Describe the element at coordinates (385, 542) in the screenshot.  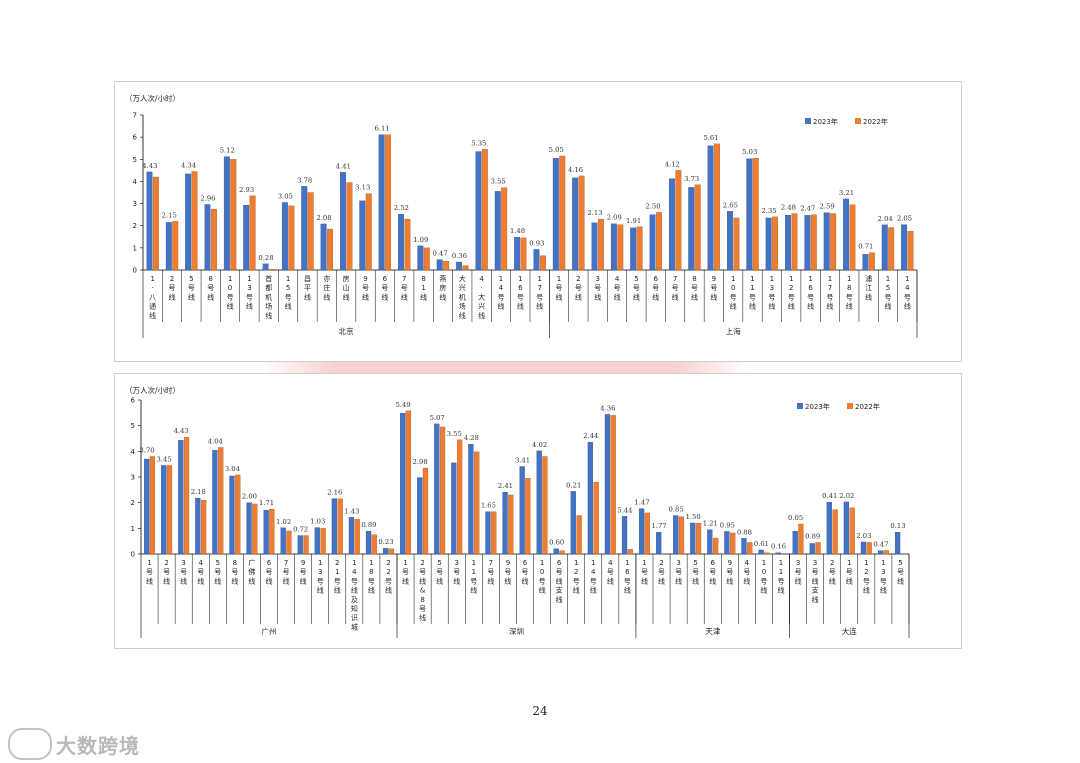
I see `data-label: 0.23` at that location.